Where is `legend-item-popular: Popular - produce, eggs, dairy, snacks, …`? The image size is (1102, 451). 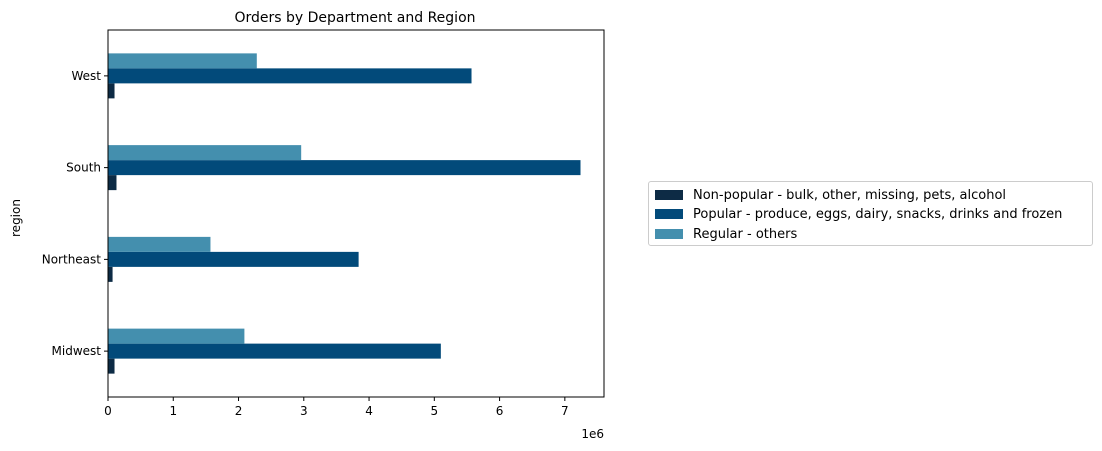
legend-item-popular: Popular - produce, eggs, dairy, snacks, … is located at coordinates (858, 214).